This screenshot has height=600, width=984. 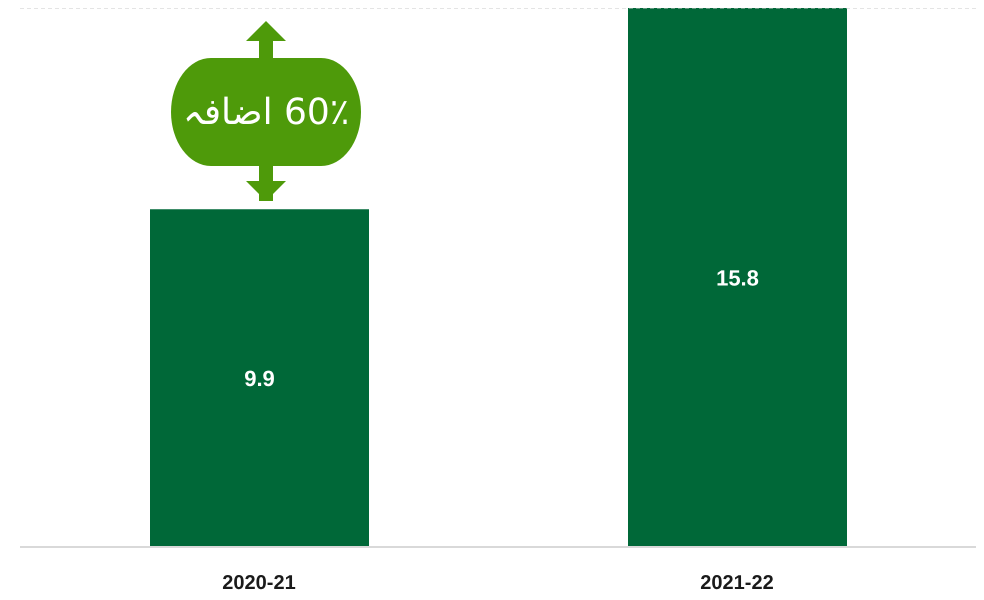 What do you see at coordinates (737, 583) in the screenshot?
I see `x-tick-label: 2021-22` at bounding box center [737, 583].